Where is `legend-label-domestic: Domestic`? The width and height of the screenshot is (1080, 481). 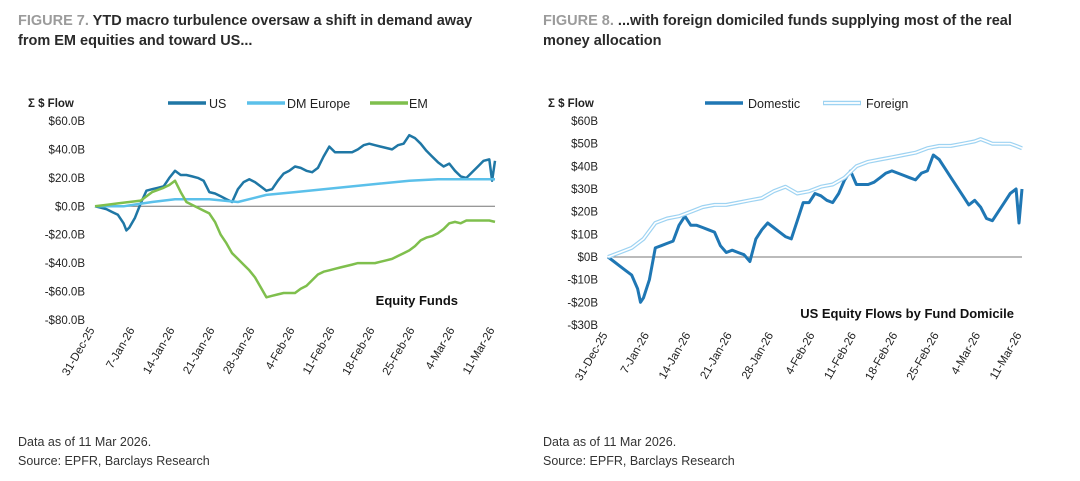 legend-label-domestic: Domestic is located at coordinates (774, 104).